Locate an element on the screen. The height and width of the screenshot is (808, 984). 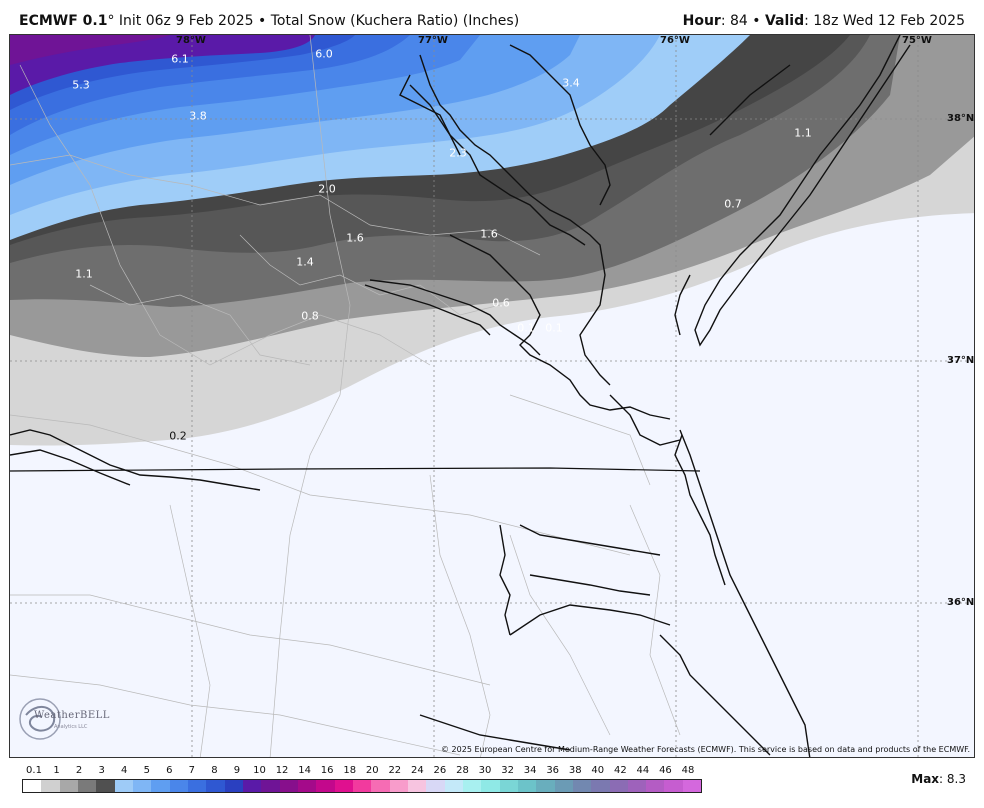
legend-tick-label: 1 is located at coordinates (56, 770).